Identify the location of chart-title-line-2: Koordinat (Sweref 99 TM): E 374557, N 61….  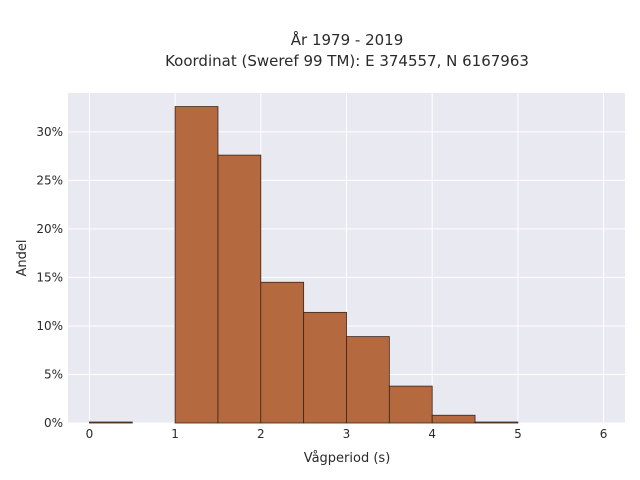
(347, 61).